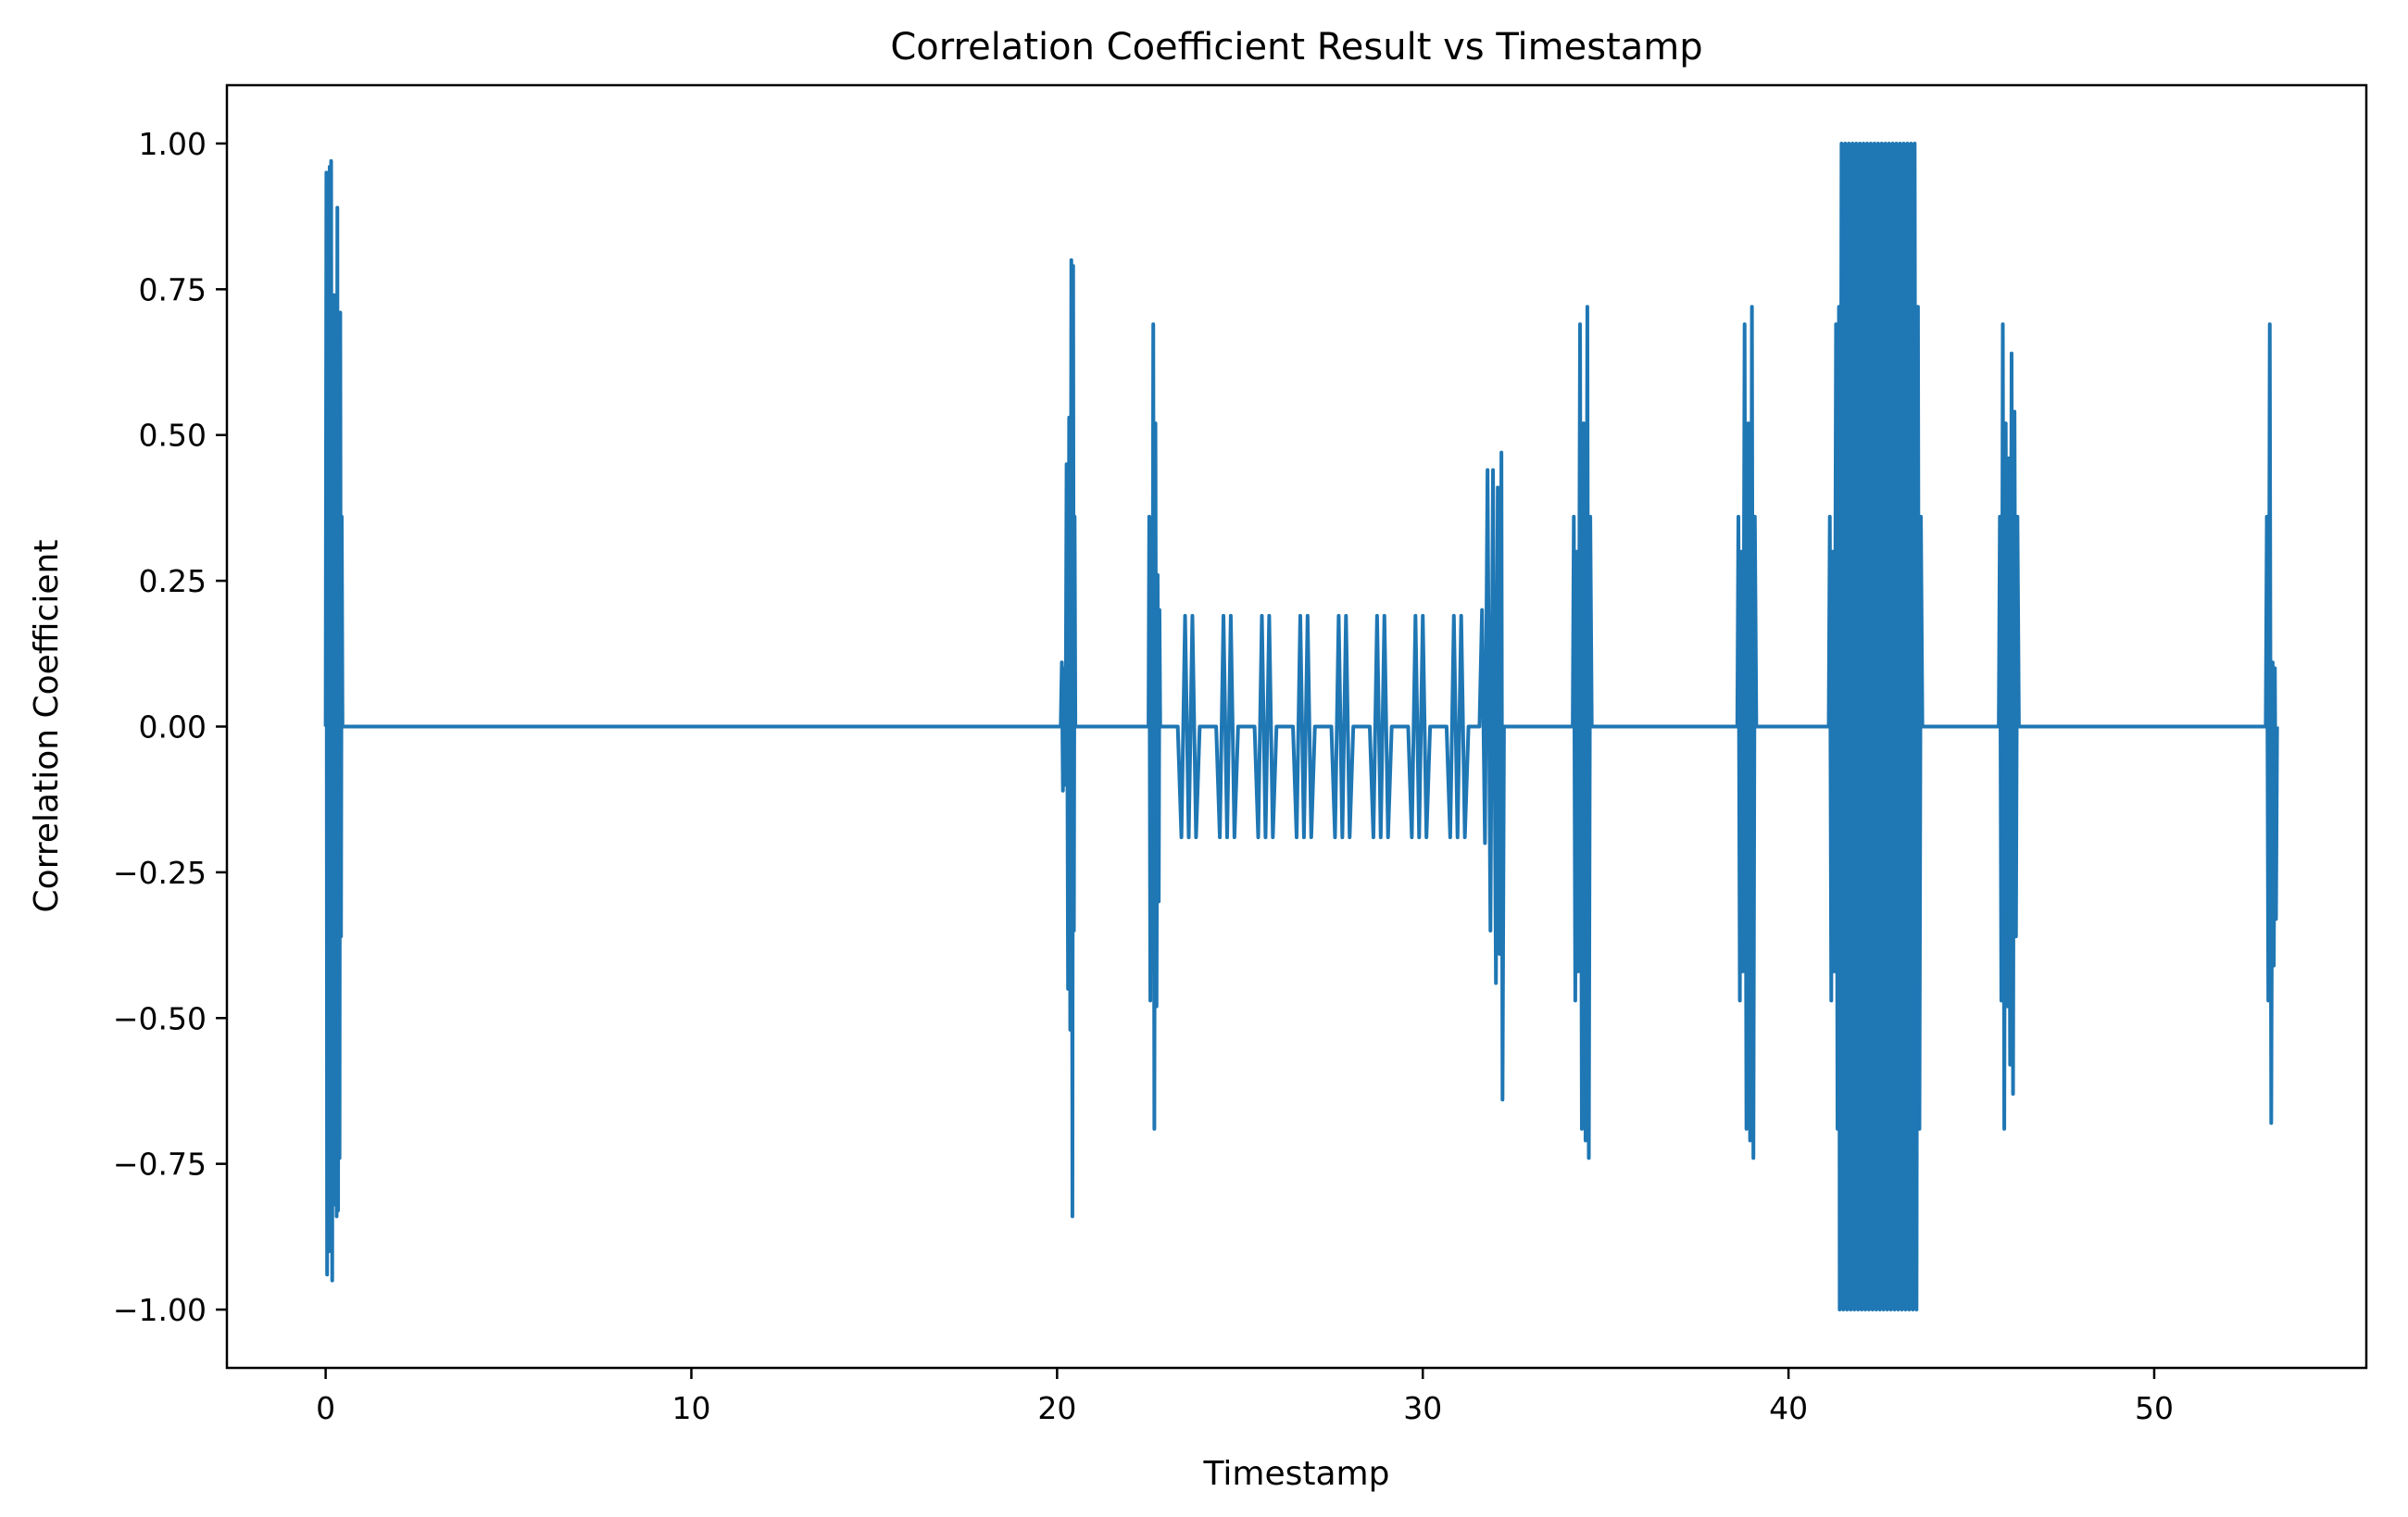 The height and width of the screenshot is (1517, 2408). I want to click on y-tick-label: 0.75, so click(173, 289).